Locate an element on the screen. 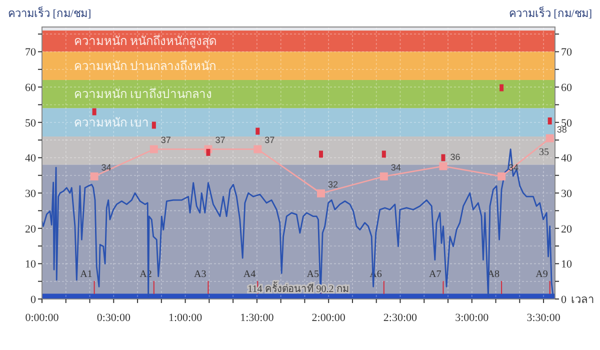 The height and width of the screenshot is (350, 600). y2-tick-label: 70 is located at coordinates (566, 52).